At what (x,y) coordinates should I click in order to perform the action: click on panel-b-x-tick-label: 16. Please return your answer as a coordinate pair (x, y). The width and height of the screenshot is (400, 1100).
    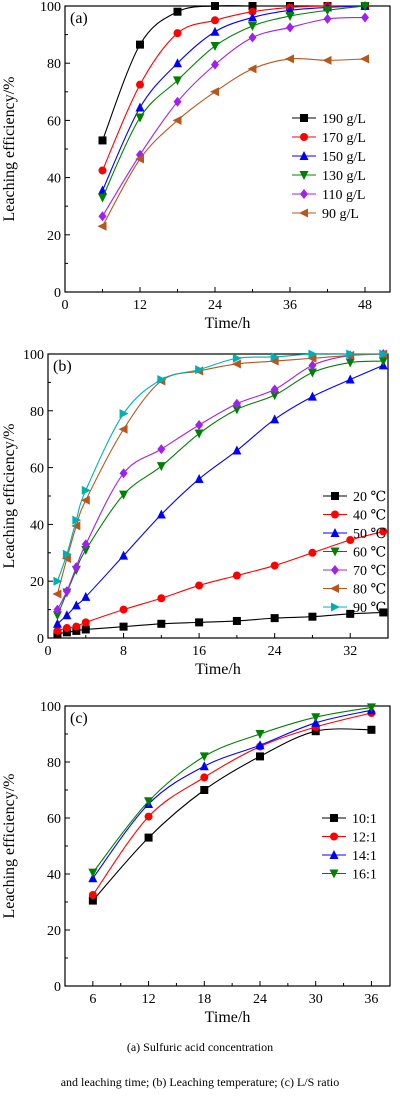
    Looking at the image, I should click on (199, 651).